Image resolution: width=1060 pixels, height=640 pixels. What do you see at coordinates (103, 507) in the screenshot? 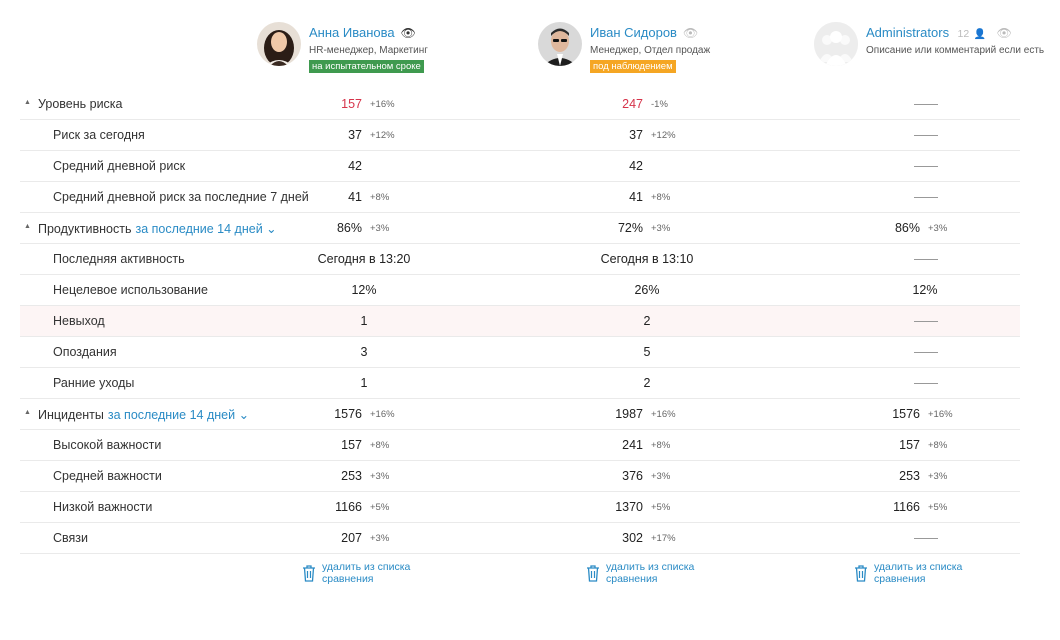
I see `row-label: Низкой важности` at bounding box center [103, 507].